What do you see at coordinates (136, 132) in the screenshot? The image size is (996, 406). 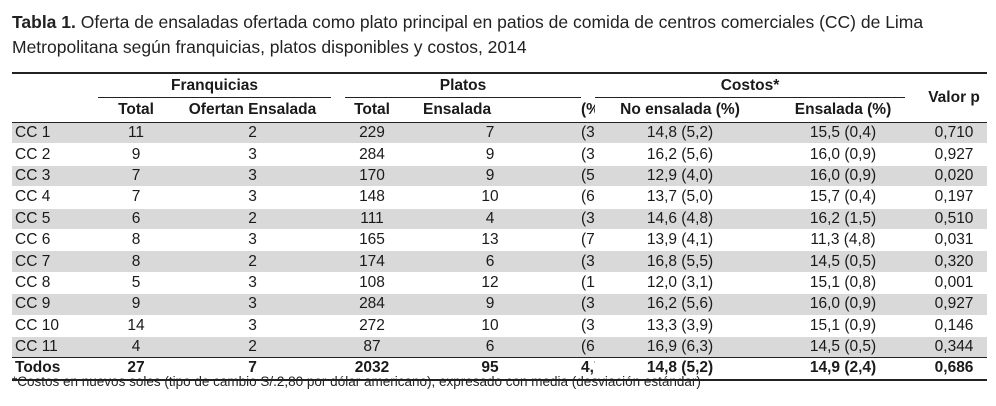 I see `cell-f-total: 11` at bounding box center [136, 132].